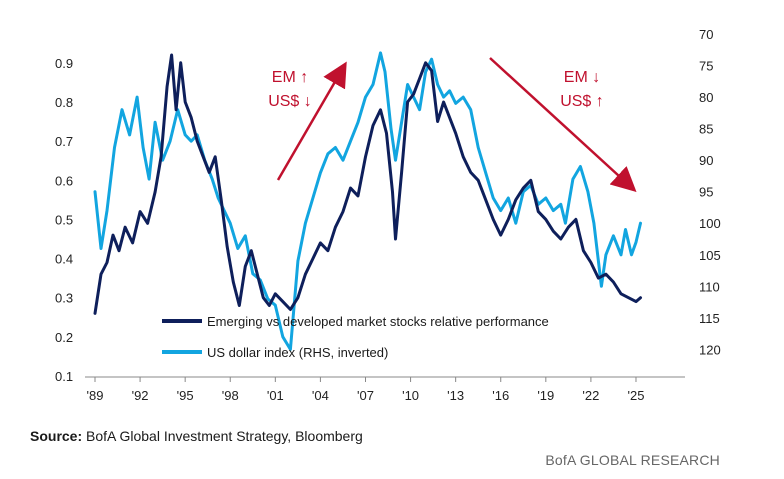  Describe the element at coordinates (56, 436) in the screenshot. I see `source-label: Source:` at that location.